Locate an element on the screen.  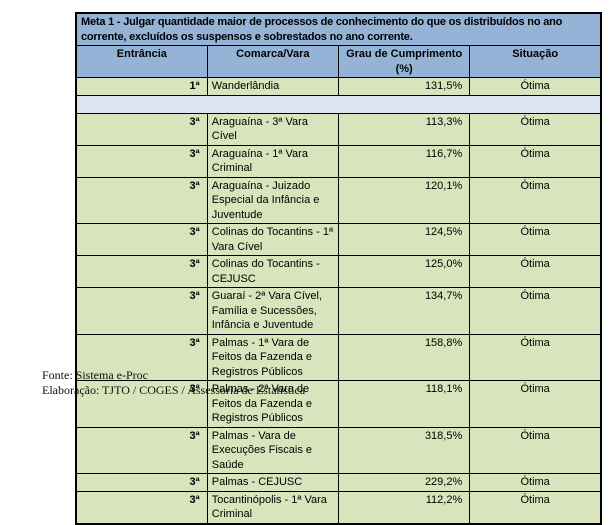
comarca-vara-cell: Palmas - CEJUSC is located at coordinates (273, 482).